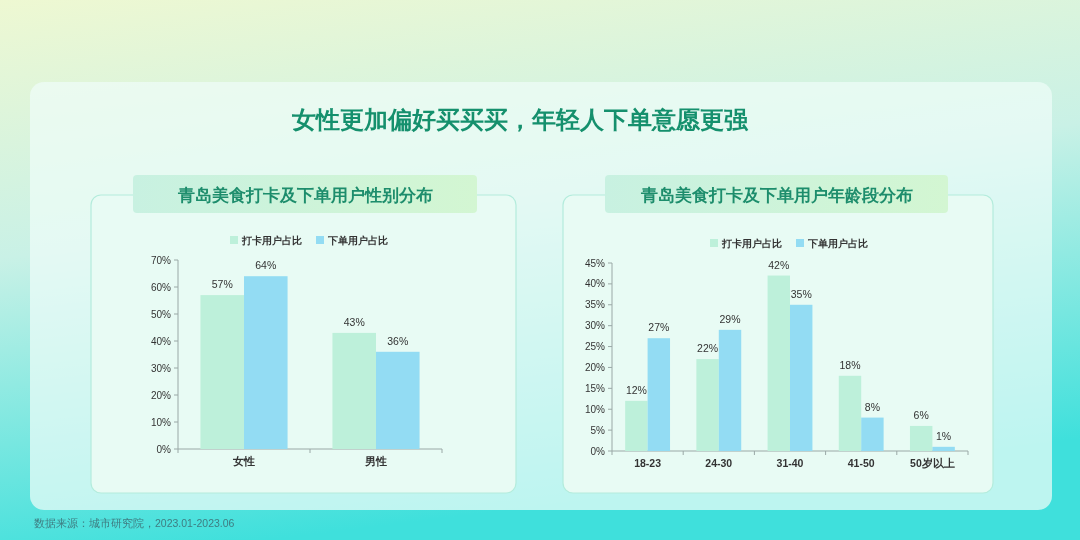 The height and width of the screenshot is (540, 1080). What do you see at coordinates (595, 263) in the screenshot?
I see `y-tick-label: 45%` at bounding box center [595, 263].